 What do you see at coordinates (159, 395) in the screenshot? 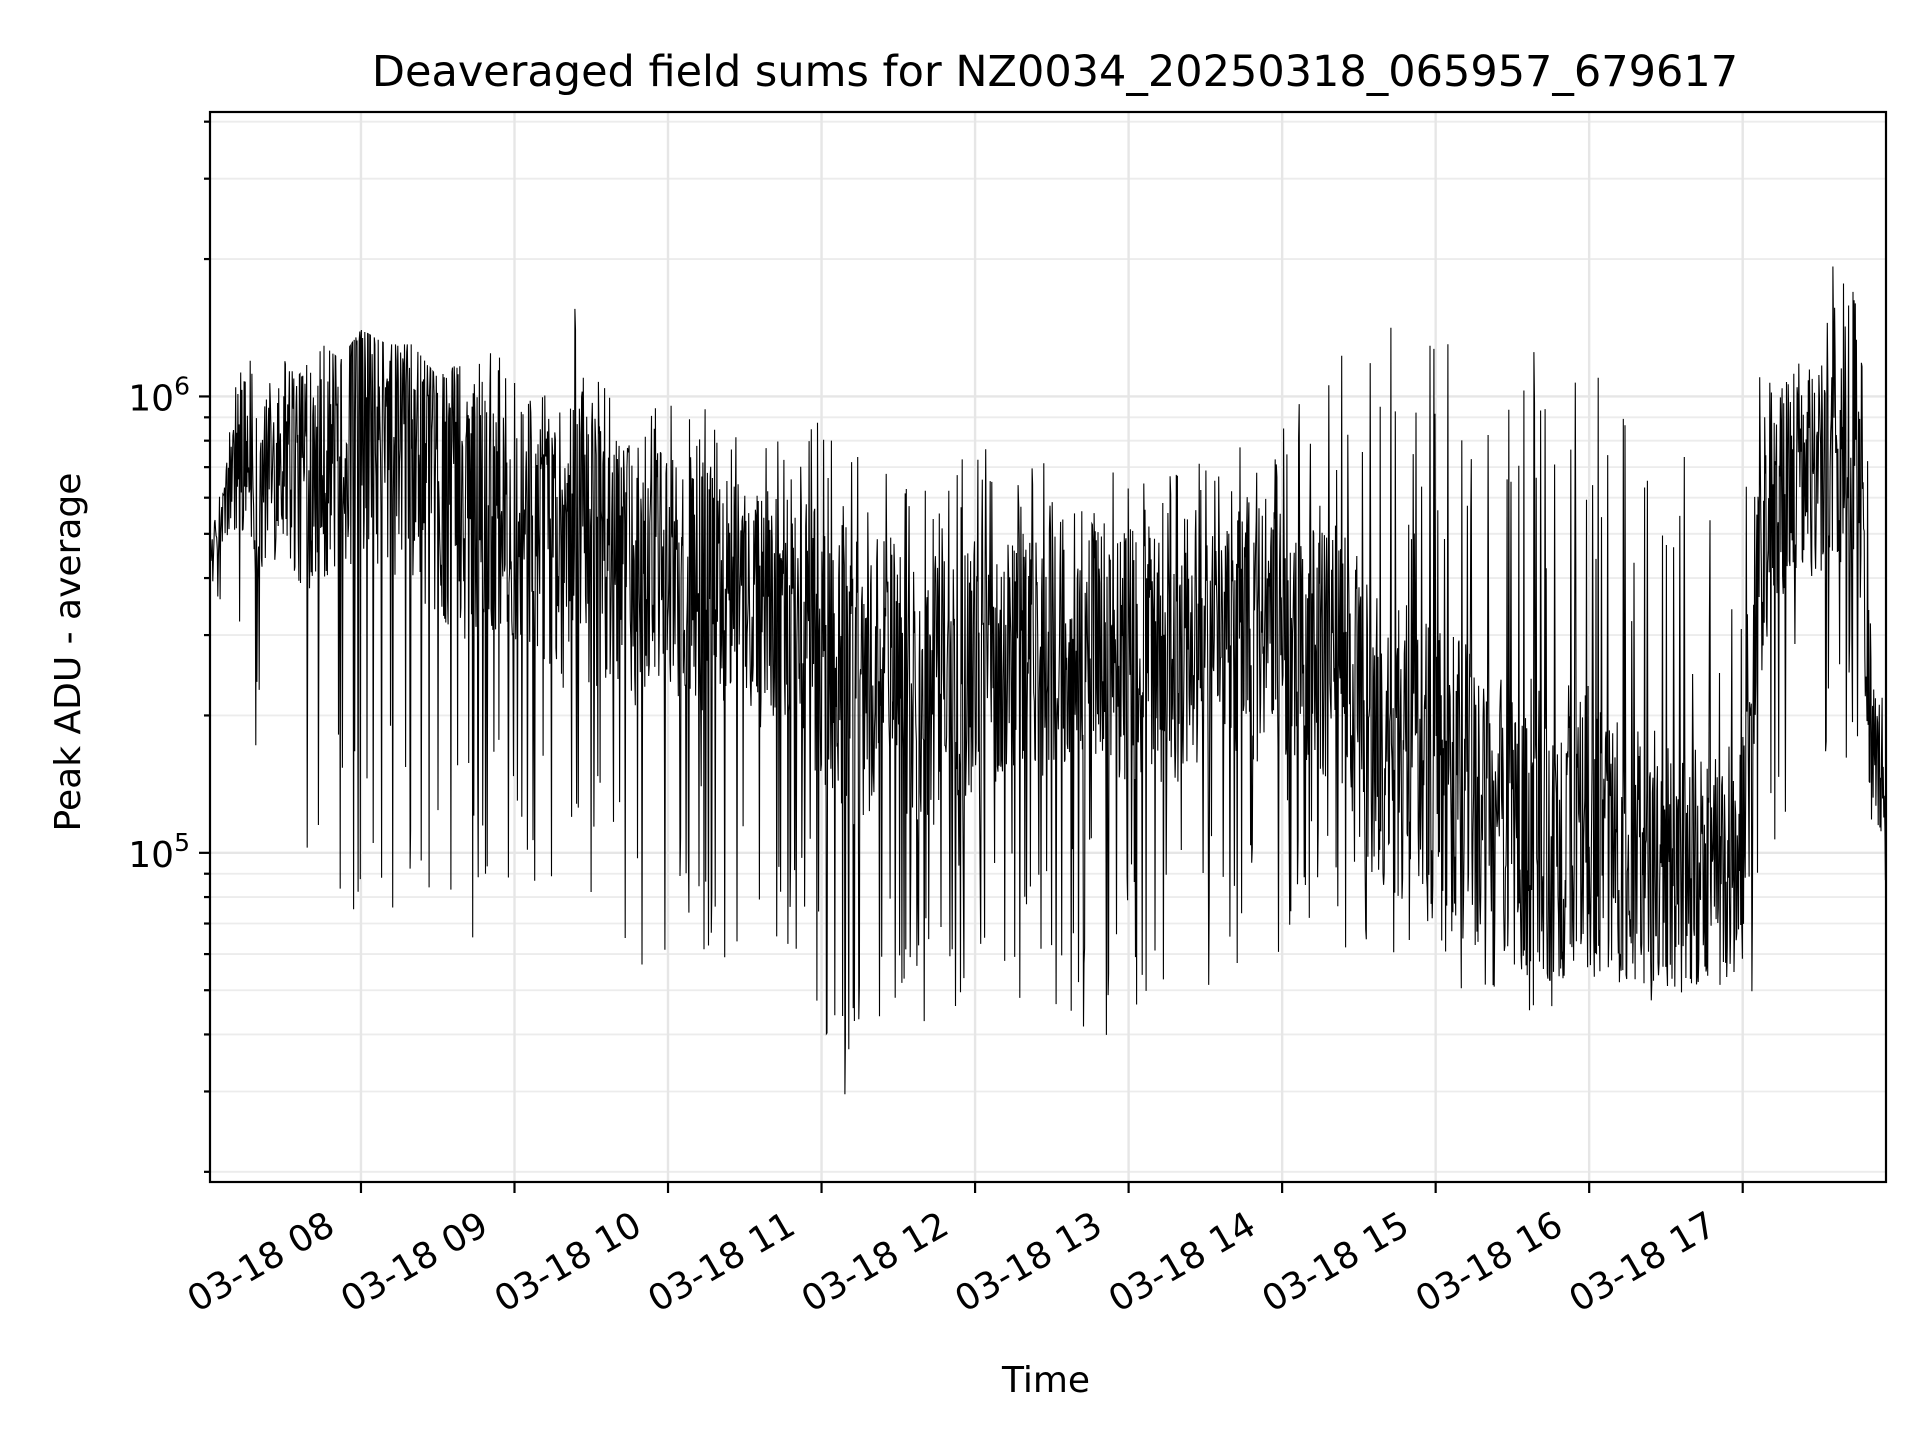
I see `y-tick-label: 10⁶` at bounding box center [159, 395].